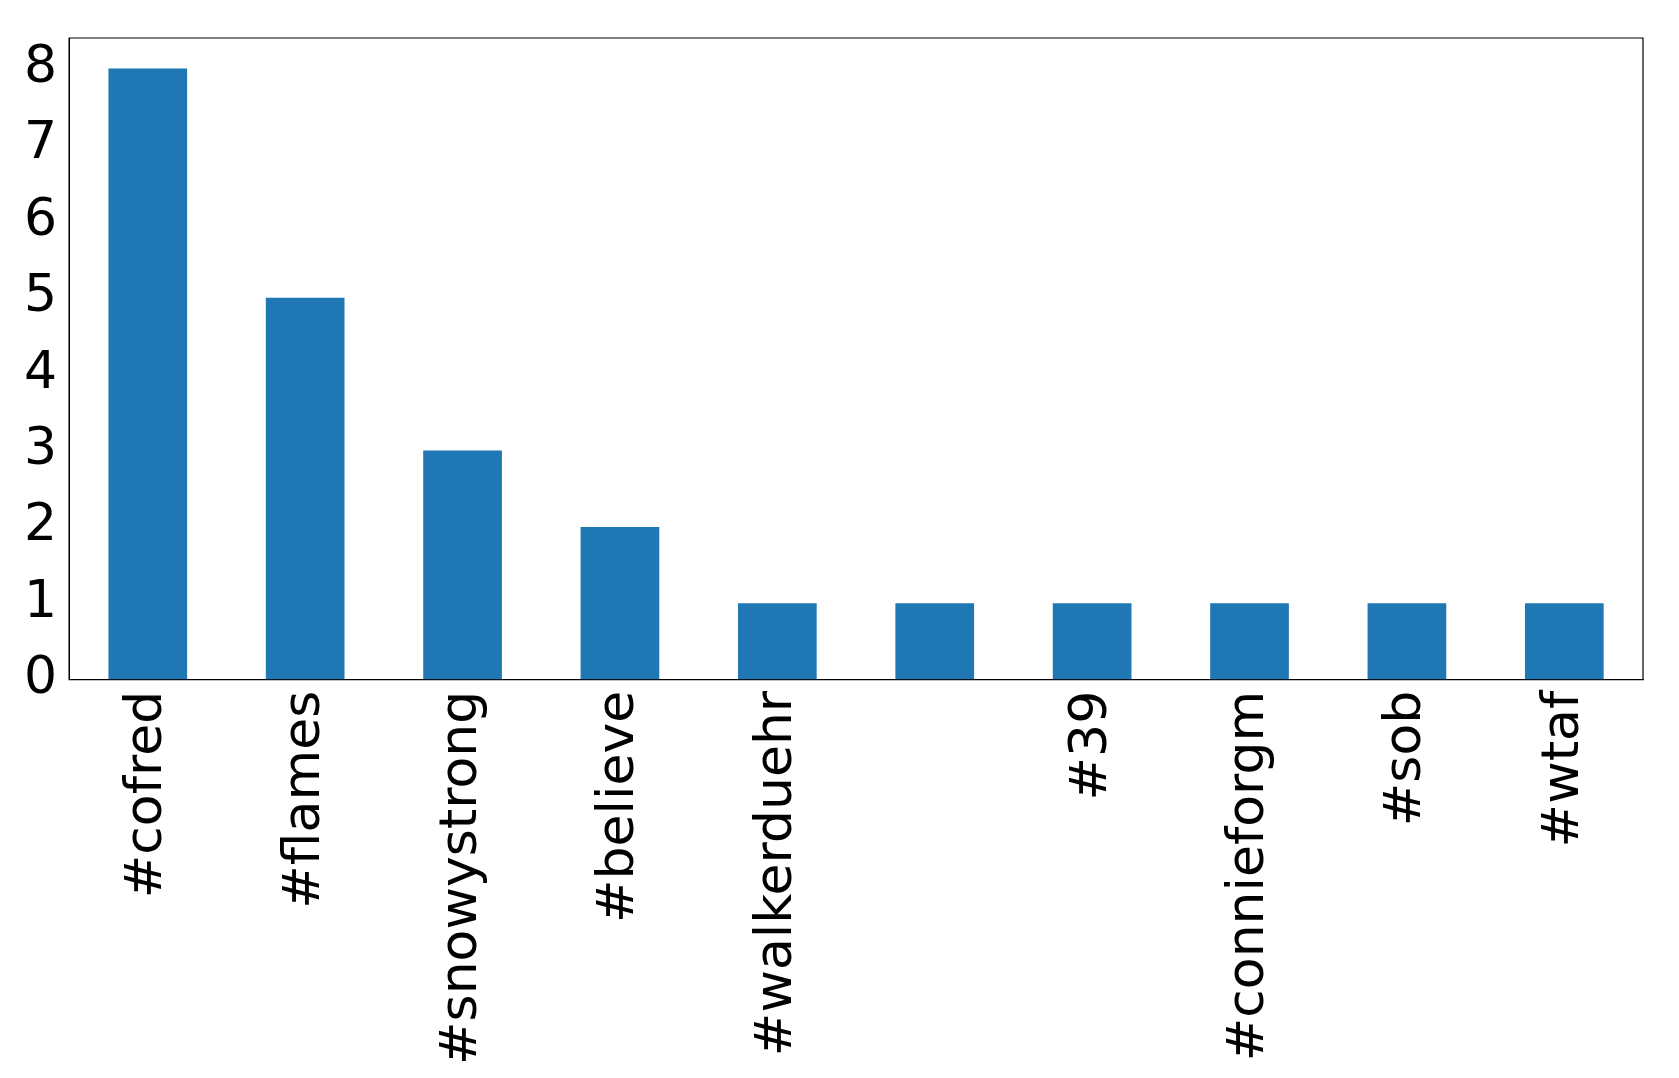  What do you see at coordinates (40, 598) in the screenshot?
I see `y-tick-label: 1` at bounding box center [40, 598].